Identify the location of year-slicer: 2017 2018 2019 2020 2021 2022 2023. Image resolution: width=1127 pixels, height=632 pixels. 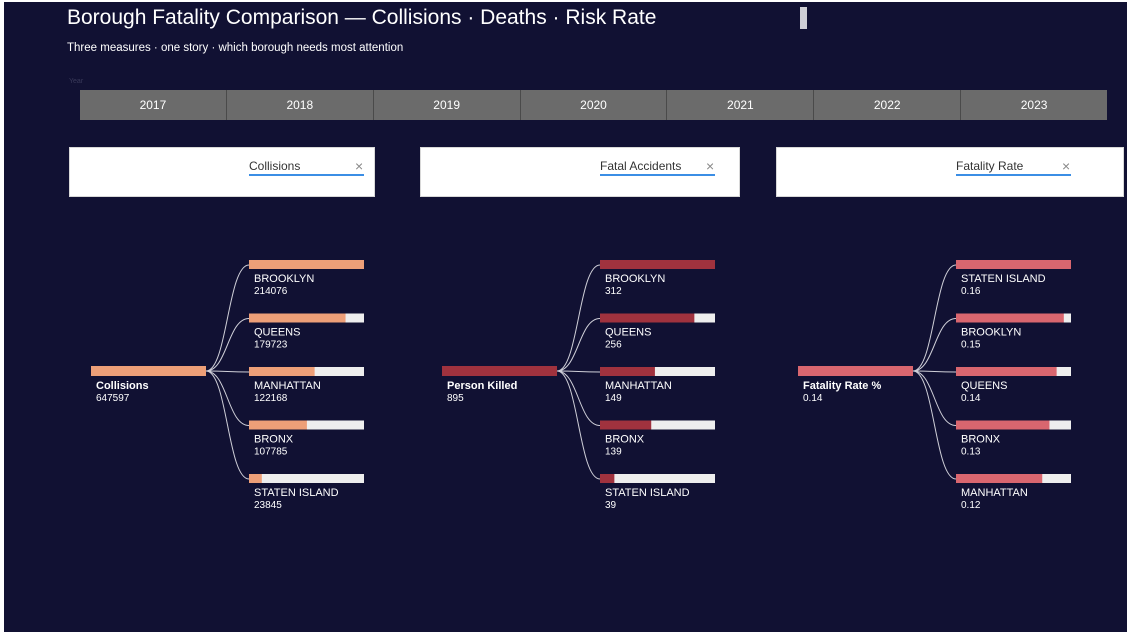
(594, 105).